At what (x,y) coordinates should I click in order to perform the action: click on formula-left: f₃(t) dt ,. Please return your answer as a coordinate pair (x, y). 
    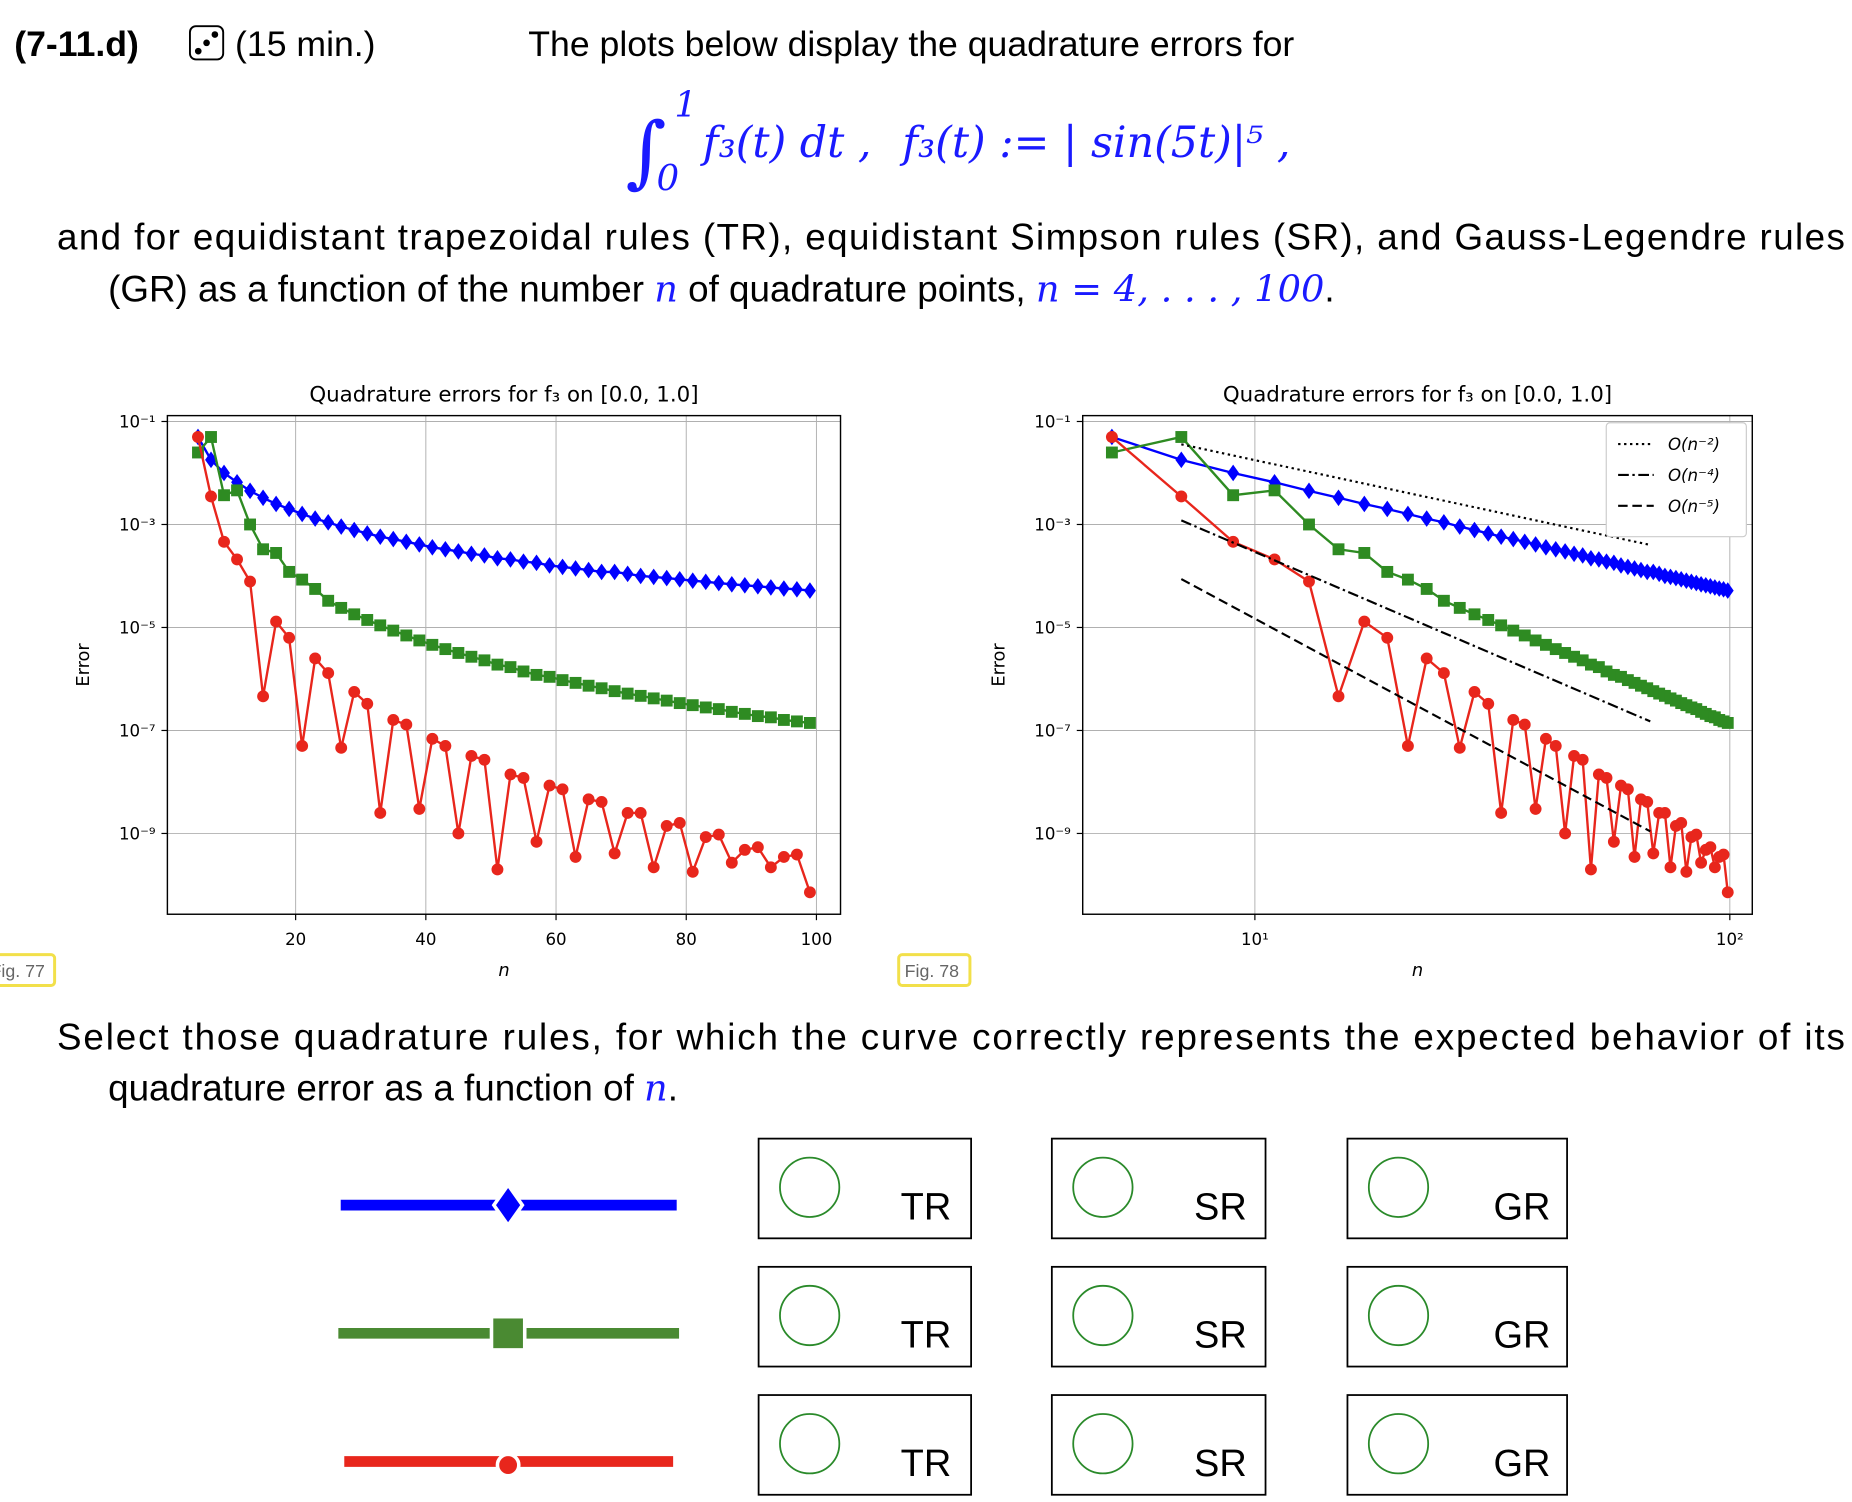
    Looking at the image, I should click on (786, 143).